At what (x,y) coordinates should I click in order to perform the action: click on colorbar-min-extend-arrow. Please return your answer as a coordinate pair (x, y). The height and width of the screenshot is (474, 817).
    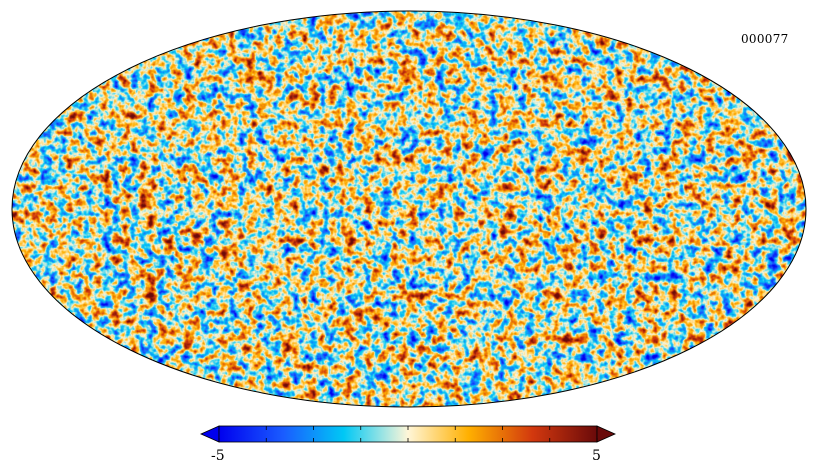
    Looking at the image, I should click on (210, 434).